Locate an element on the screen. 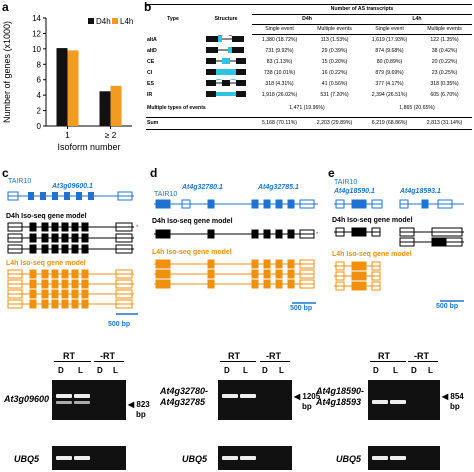 The height and width of the screenshot is (472, 474). cell: 80 (0.89%) is located at coordinates (389, 61).